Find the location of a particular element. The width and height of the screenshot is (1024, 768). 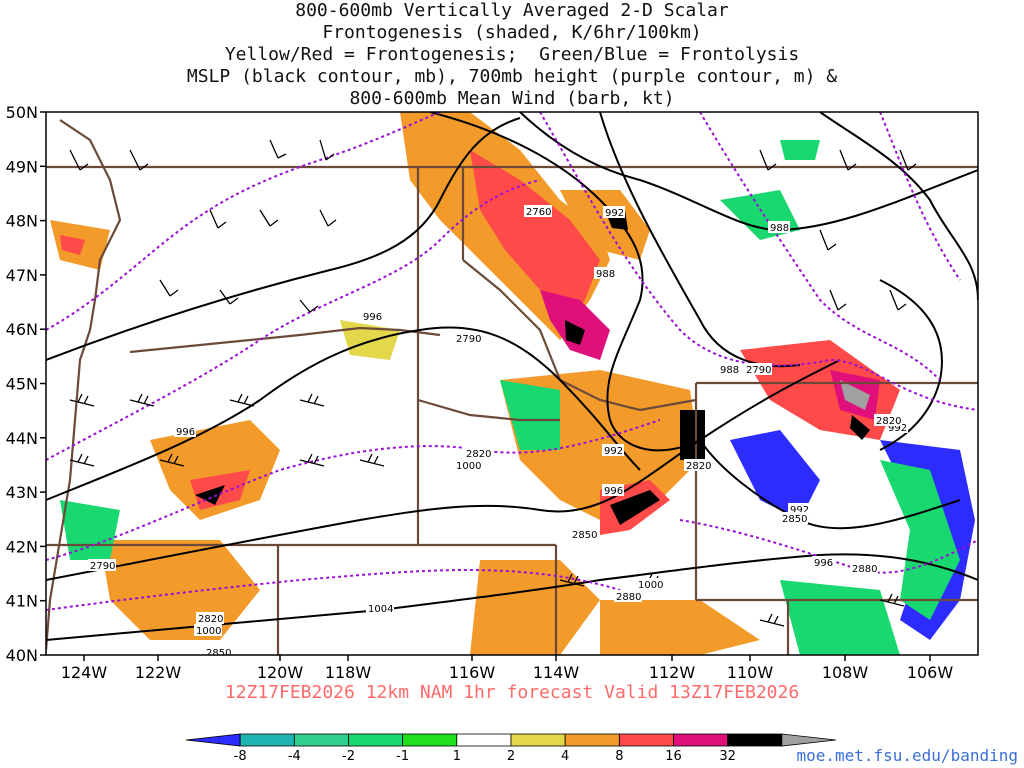

lat-tick-label: 43N is located at coordinates (22, 492).